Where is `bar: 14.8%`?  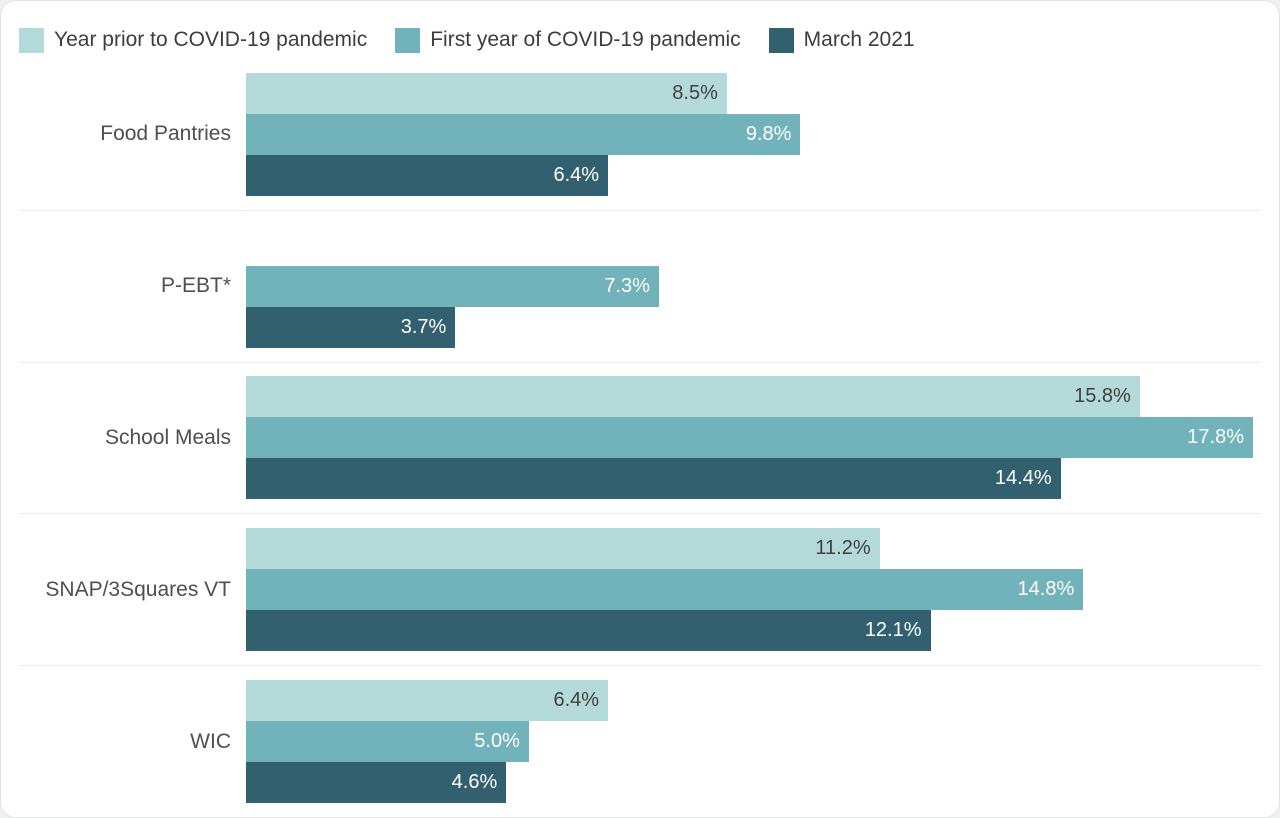
bar: 14.8% is located at coordinates (665, 590).